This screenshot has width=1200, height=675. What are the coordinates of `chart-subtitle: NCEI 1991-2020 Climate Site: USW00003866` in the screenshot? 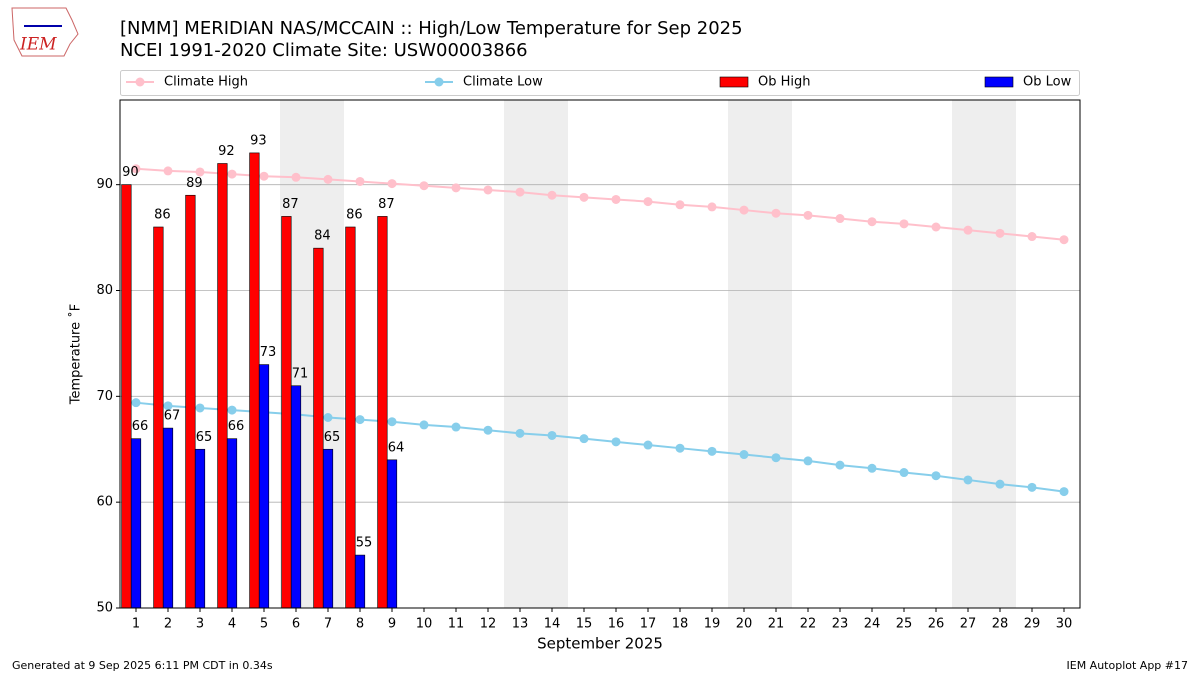 It's located at (324, 50).